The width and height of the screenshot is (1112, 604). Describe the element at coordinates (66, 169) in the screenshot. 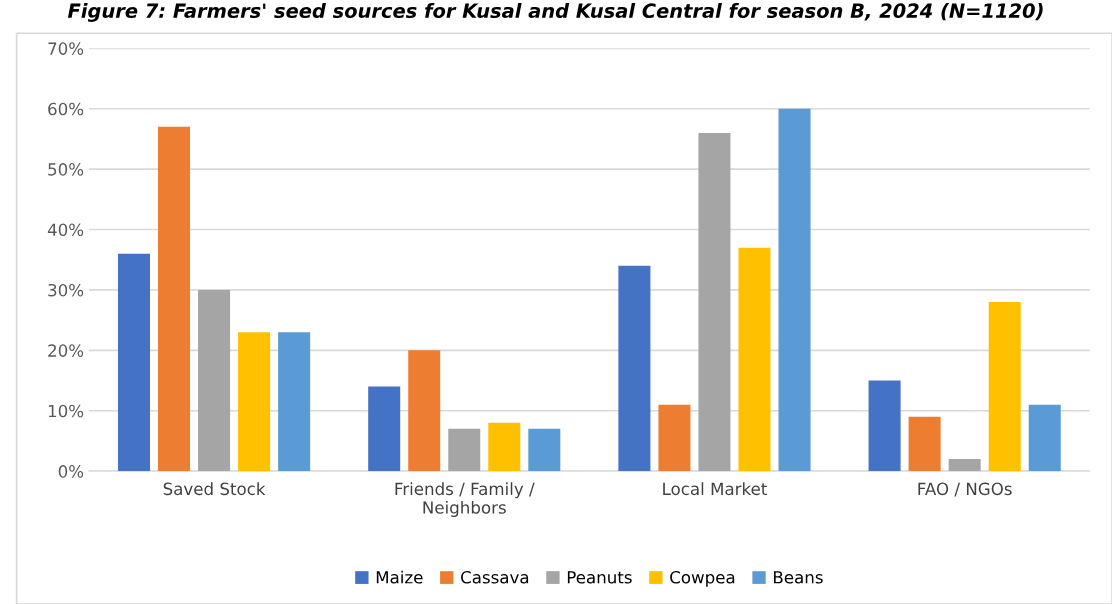

I see `y-tick-label: 50%` at that location.